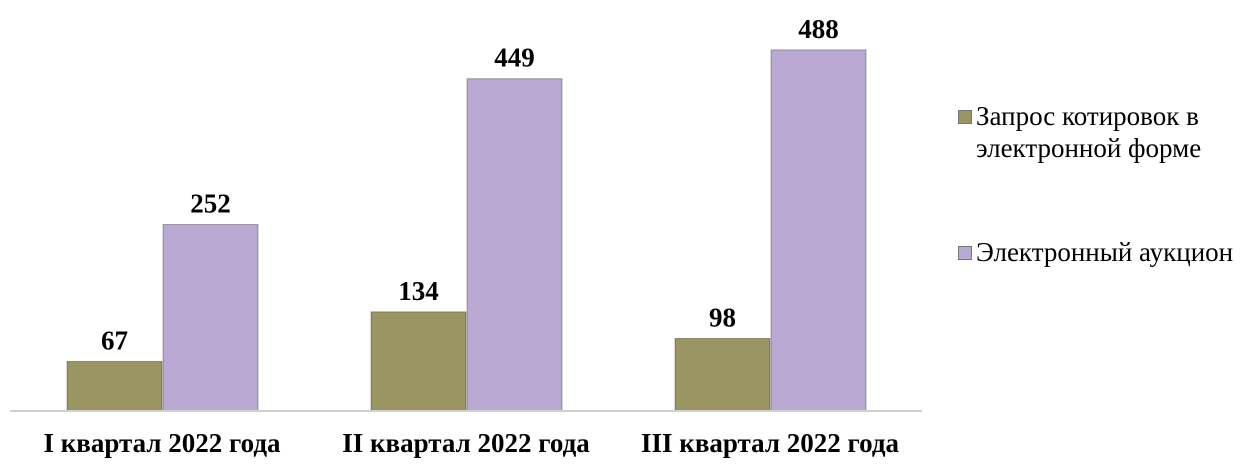 The image size is (1252, 464). I want to click on data-label: 449, so click(514, 58).